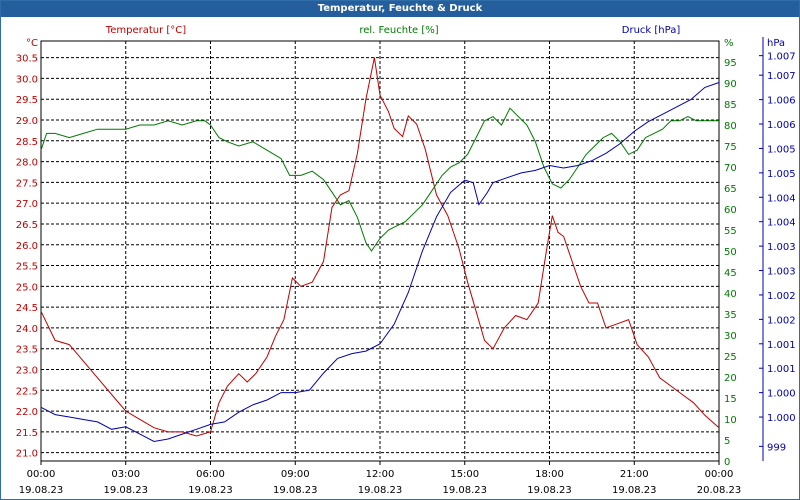  I want to click on temperature-tick-label: 26.0, so click(27, 246).